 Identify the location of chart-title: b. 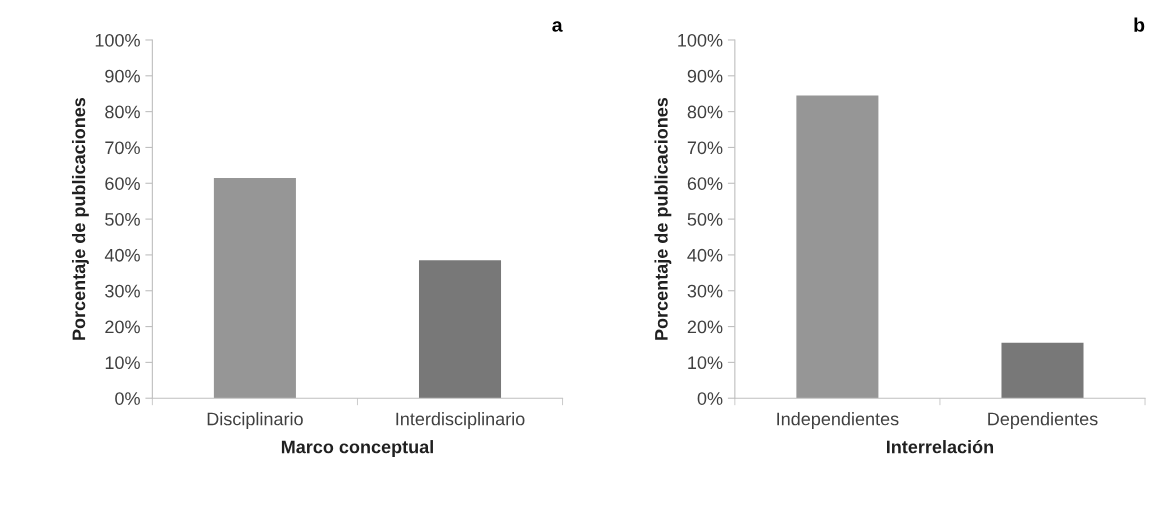
(1139, 24).